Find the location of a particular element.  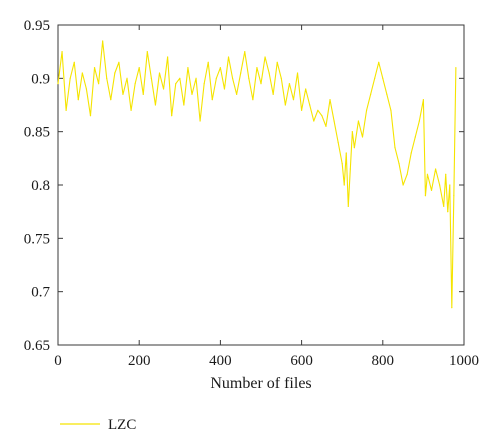

y-tick-label: 0.85 is located at coordinates (37, 133).